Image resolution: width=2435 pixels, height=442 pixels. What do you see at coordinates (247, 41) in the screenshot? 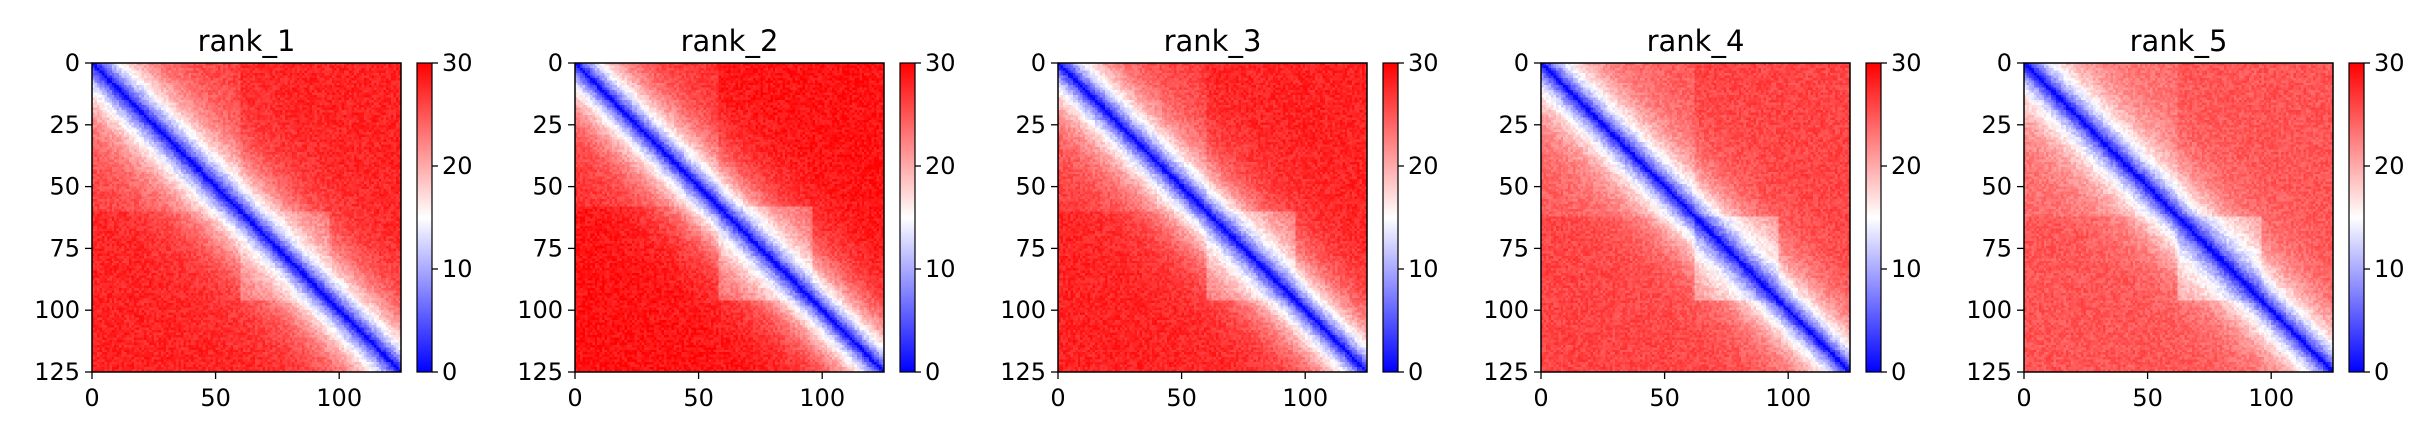
I see `chart-title: rank_1` at bounding box center [247, 41].